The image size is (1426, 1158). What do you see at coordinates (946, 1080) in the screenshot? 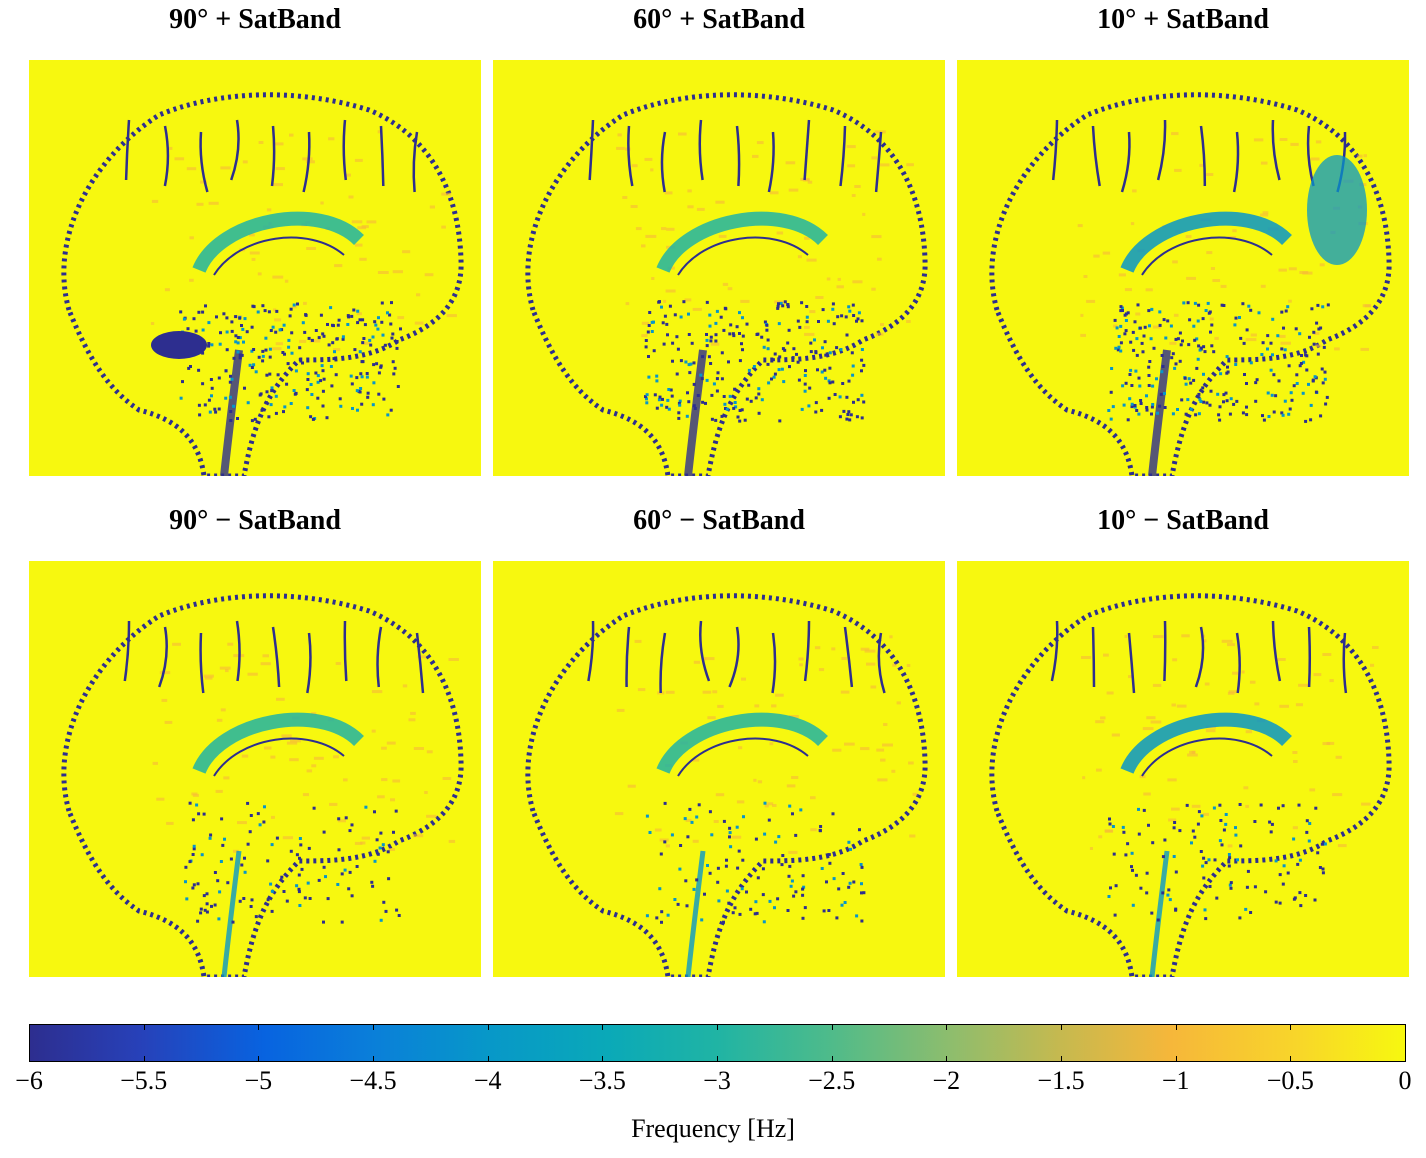
I see `colorbar-tick-label: −2` at bounding box center [946, 1080].